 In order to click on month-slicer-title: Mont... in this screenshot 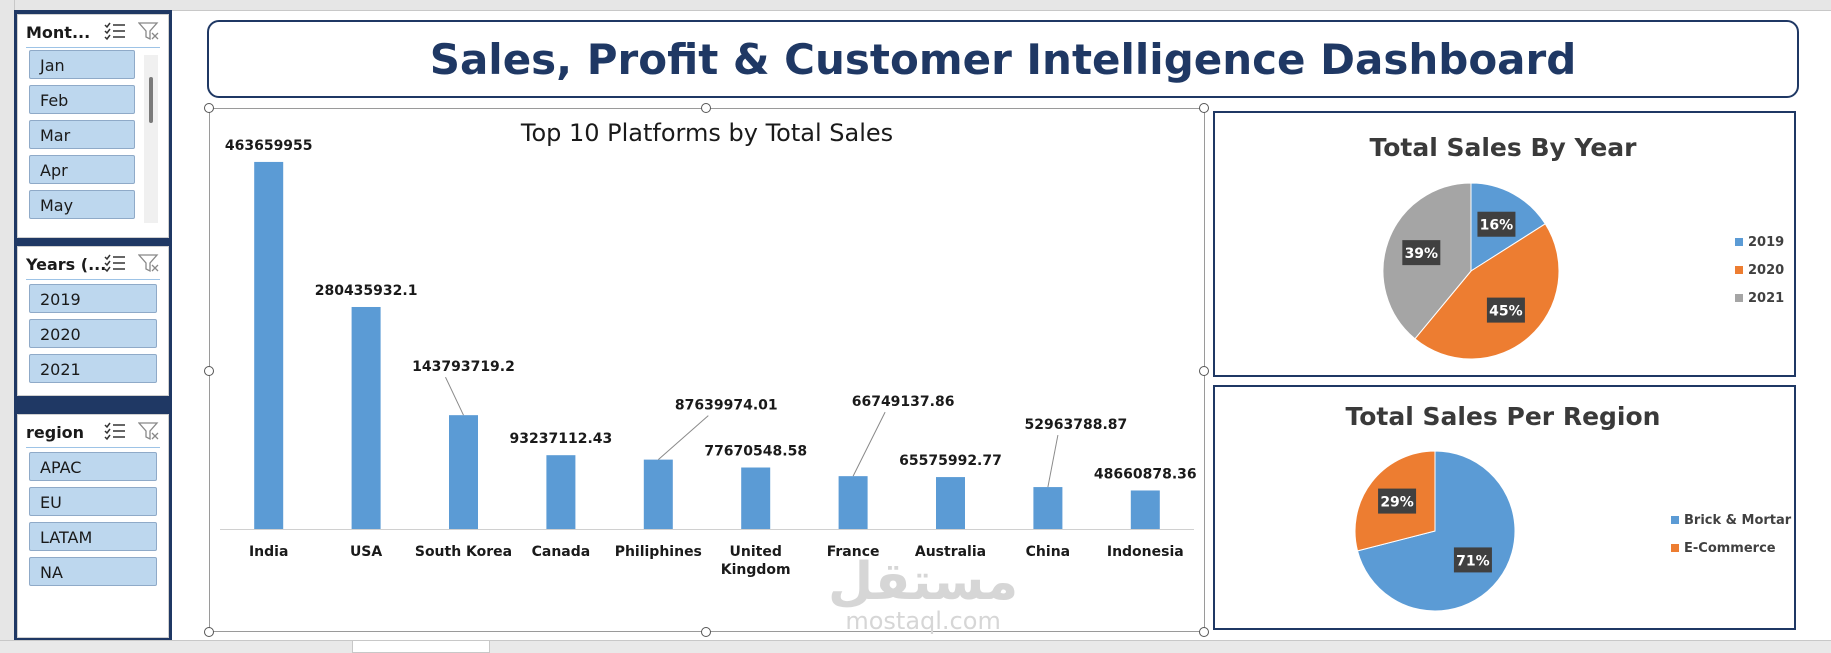, I will do `click(58, 32)`.